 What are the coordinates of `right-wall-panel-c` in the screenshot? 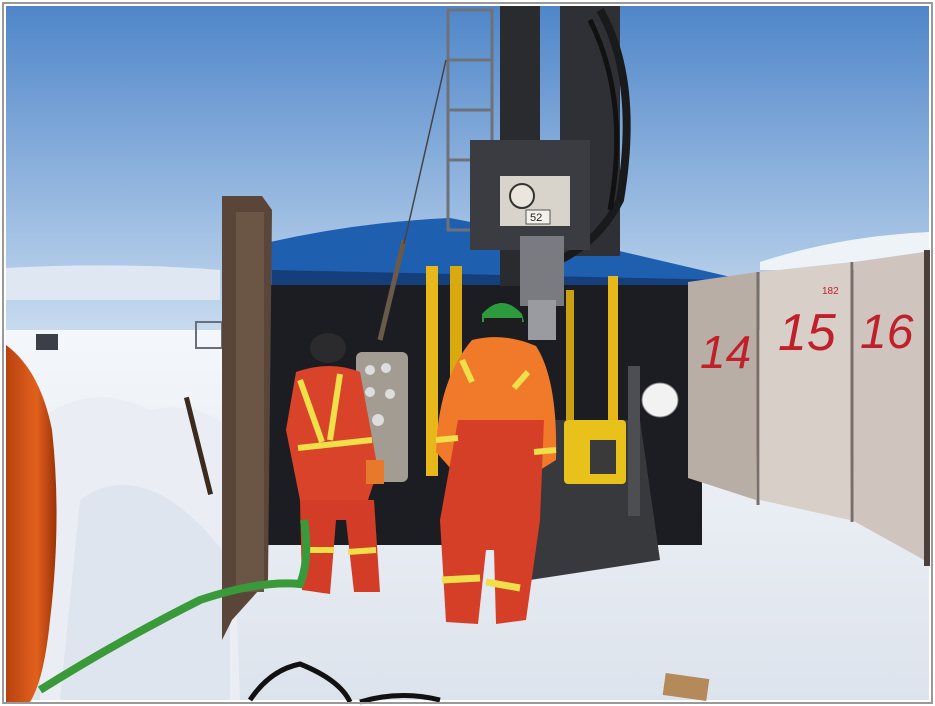 It's located at (888, 406).